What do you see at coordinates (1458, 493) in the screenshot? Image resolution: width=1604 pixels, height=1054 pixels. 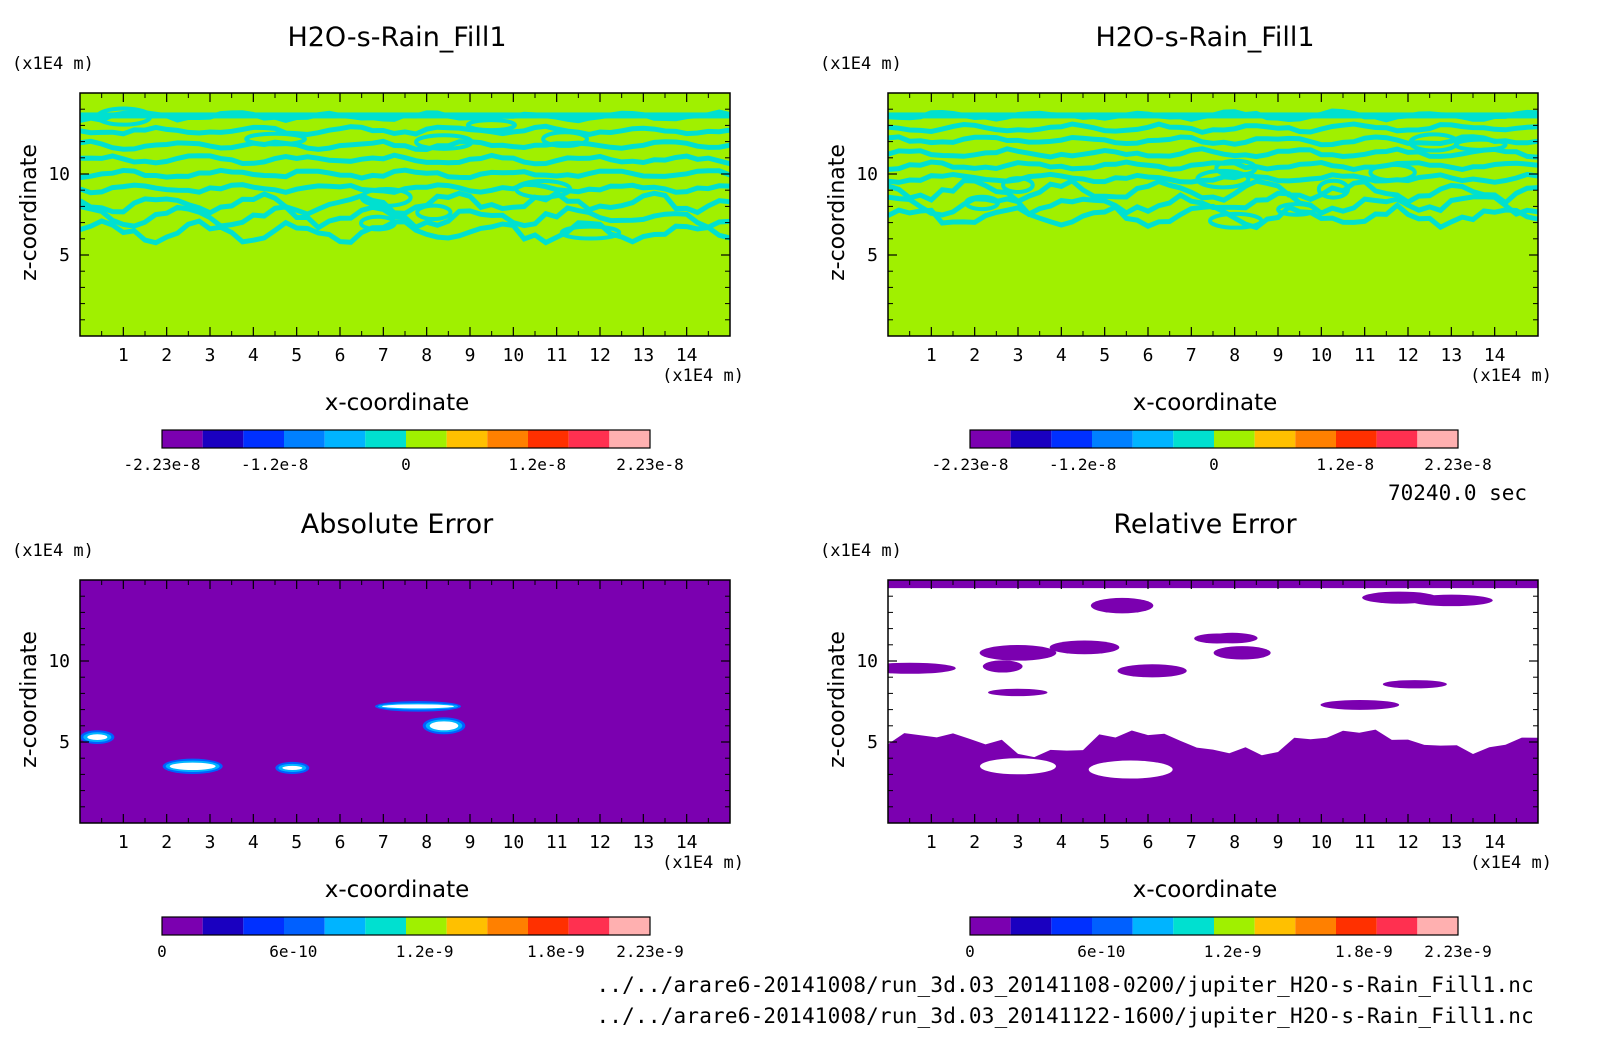 I see `time-label: 70240.0 sec` at bounding box center [1458, 493].